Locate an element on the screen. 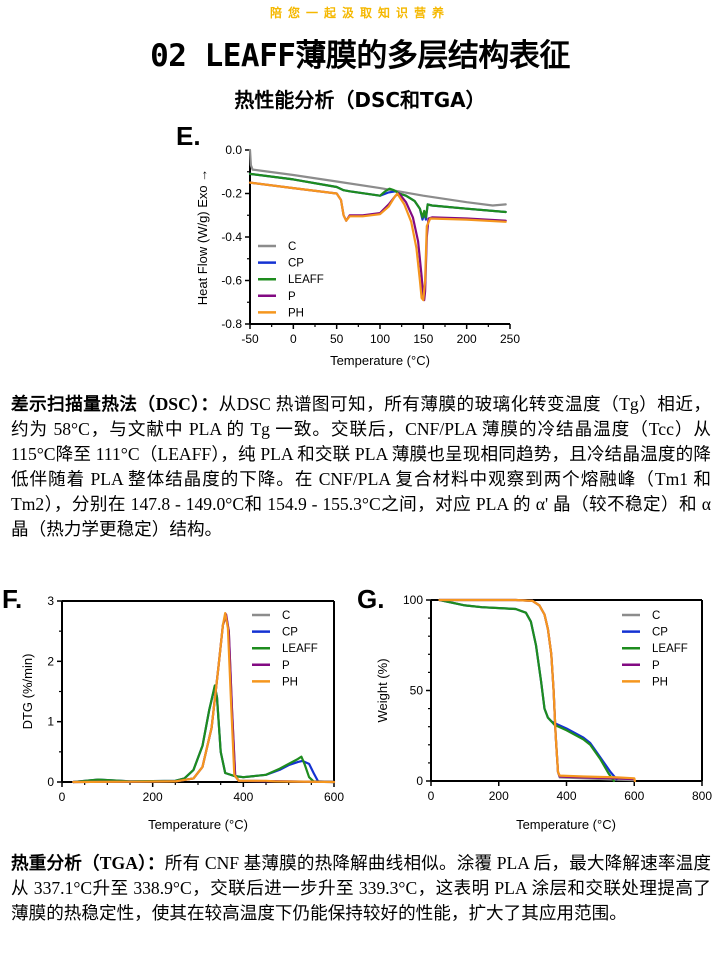 Image resolution: width=720 pixels, height=960 pixels. y-axis-label: DTG (%/min) is located at coordinates (27, 692).